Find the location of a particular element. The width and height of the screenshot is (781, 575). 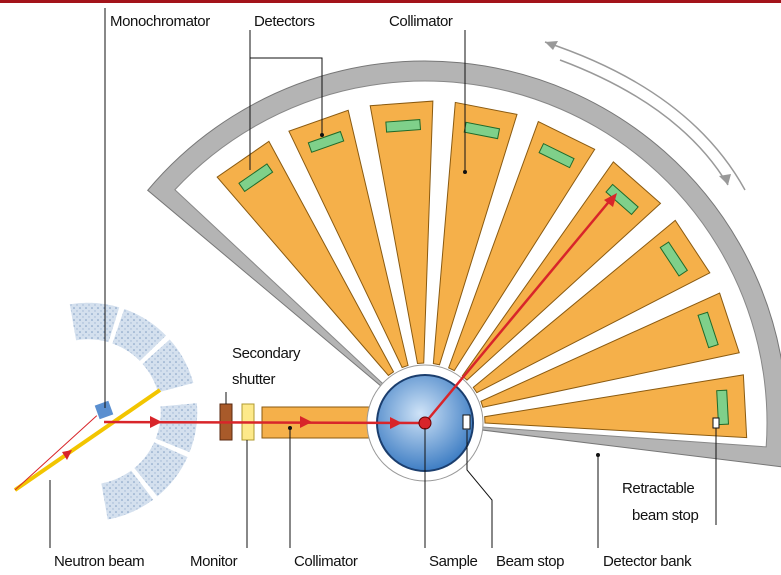

label: shutter is located at coordinates (253, 379).